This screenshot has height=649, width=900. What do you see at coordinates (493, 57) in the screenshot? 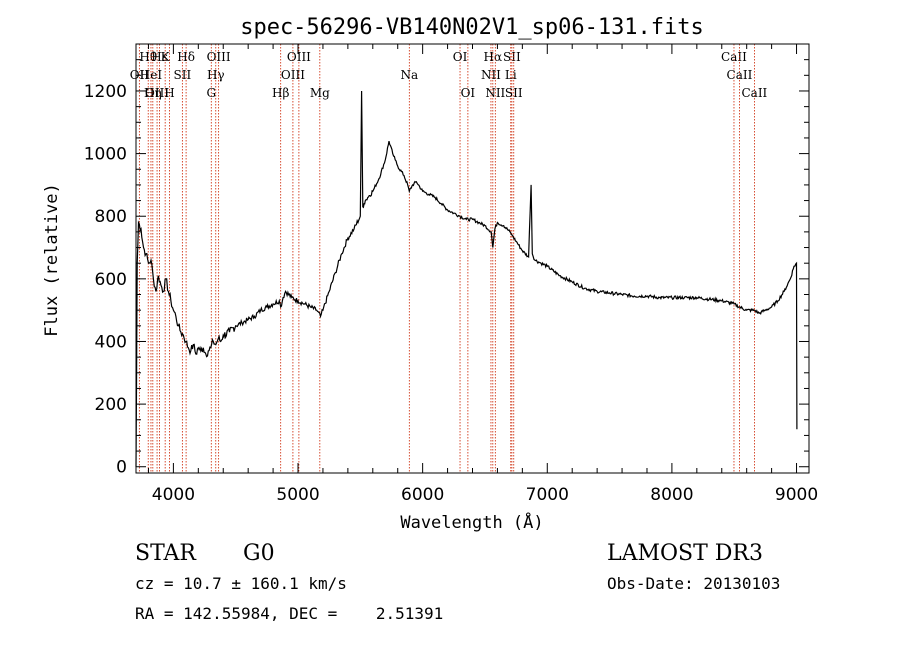
I see `line-marker-label: Hα` at bounding box center [493, 57].